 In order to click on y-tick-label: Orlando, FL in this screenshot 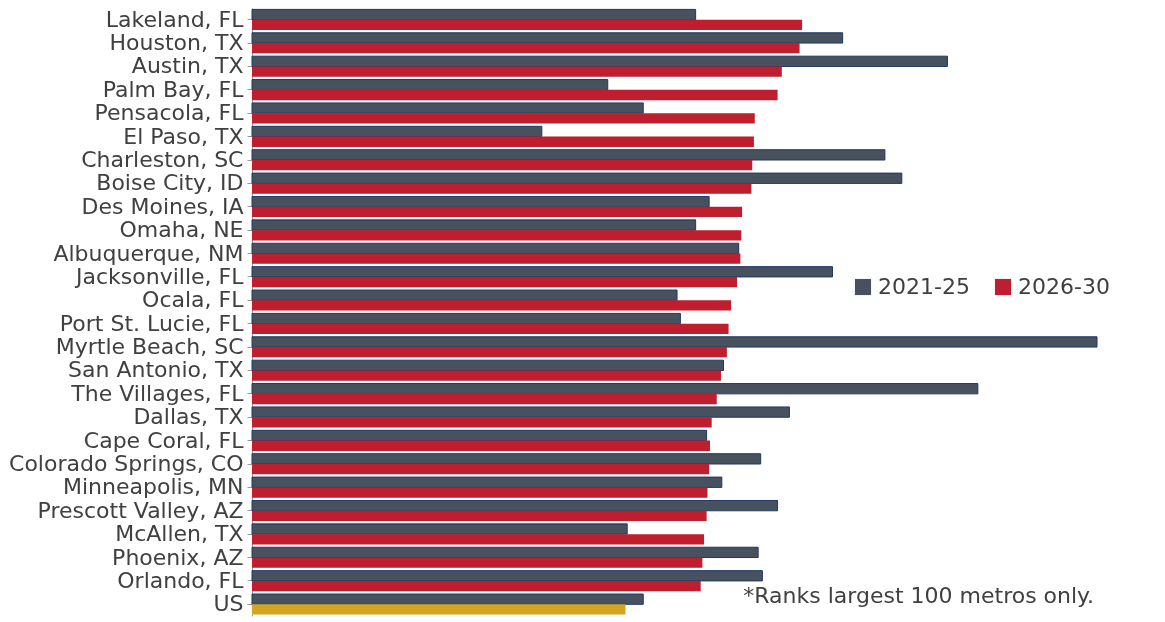, I will do `click(181, 580)`.